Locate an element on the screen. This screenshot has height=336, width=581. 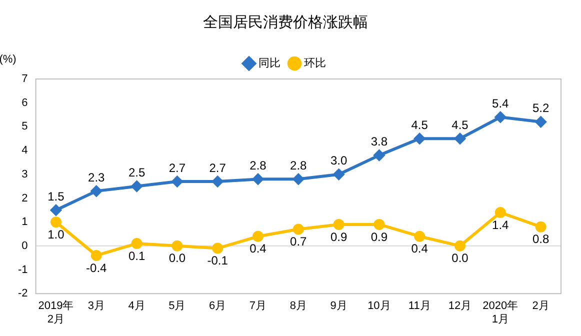
x-tick-label: 11月 is located at coordinates (419, 306).